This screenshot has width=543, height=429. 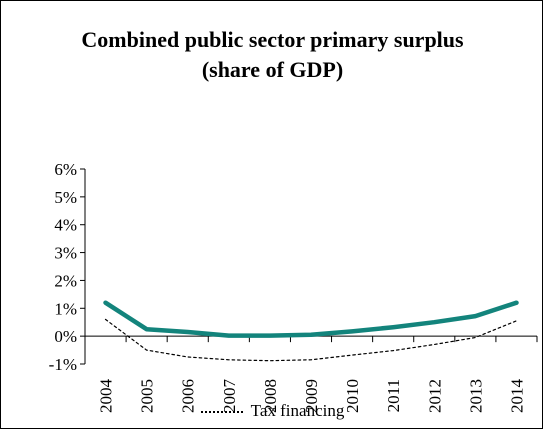 What do you see at coordinates (272, 69) in the screenshot?
I see `chart-title-line-2: (share of GDP)` at bounding box center [272, 69].